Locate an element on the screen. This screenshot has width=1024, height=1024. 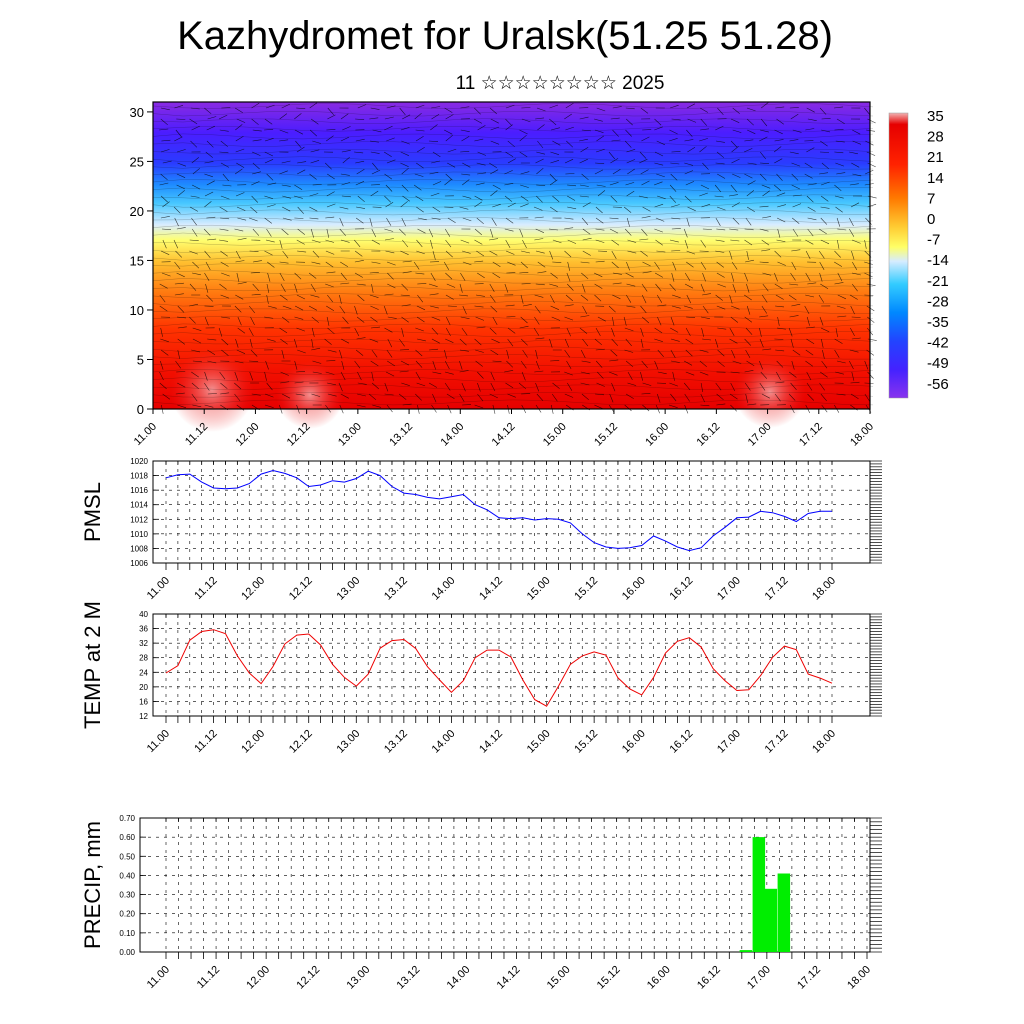
y-tick-label: 40 is located at coordinates (143, 614).